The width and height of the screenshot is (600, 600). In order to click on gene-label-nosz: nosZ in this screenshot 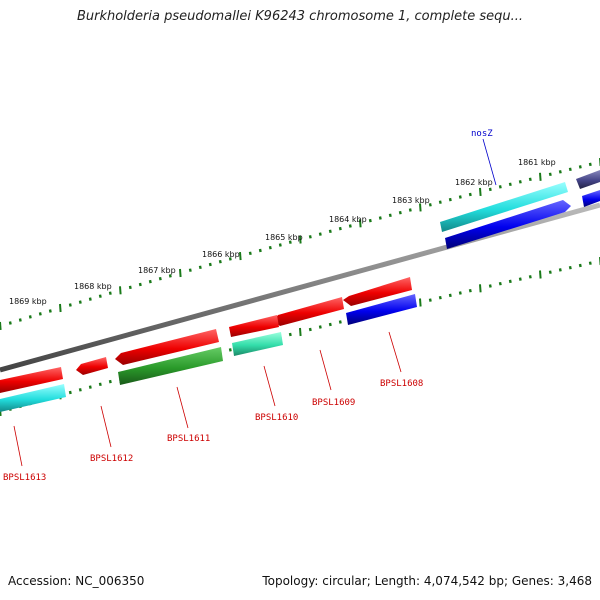, I will do `click(482, 134)`.